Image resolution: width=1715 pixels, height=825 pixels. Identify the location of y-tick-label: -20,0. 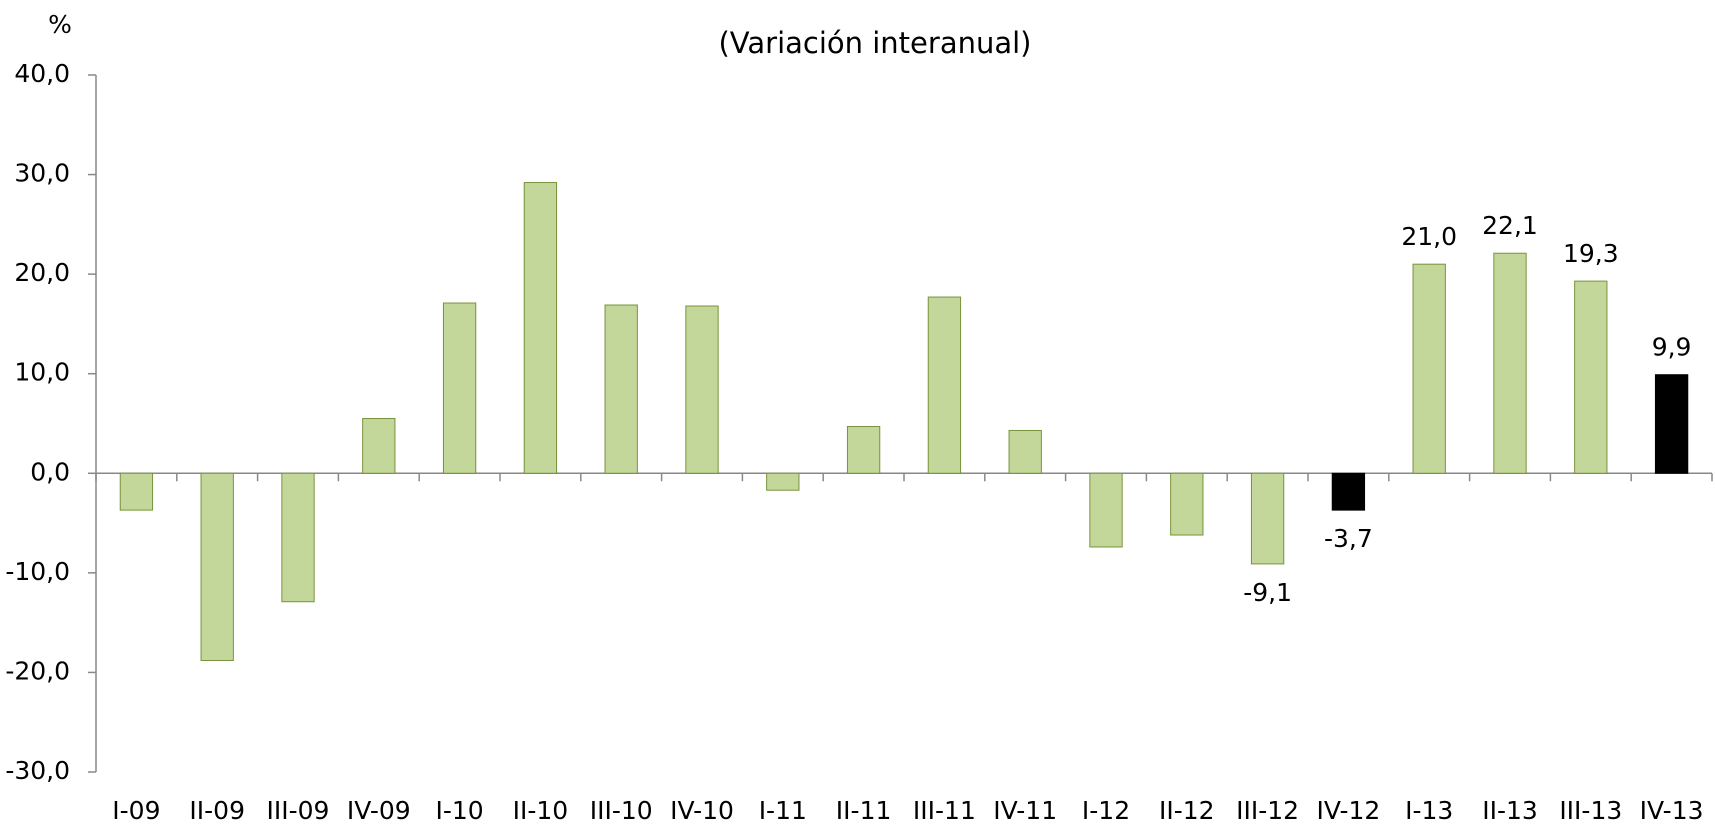
(37, 670).